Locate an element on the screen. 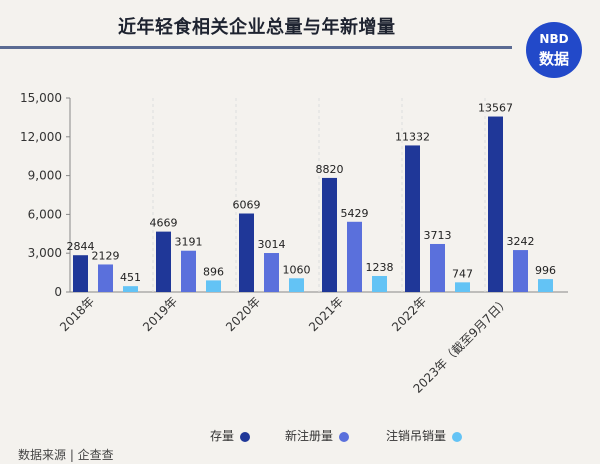  bar-value-label: 1060 is located at coordinates (297, 269).